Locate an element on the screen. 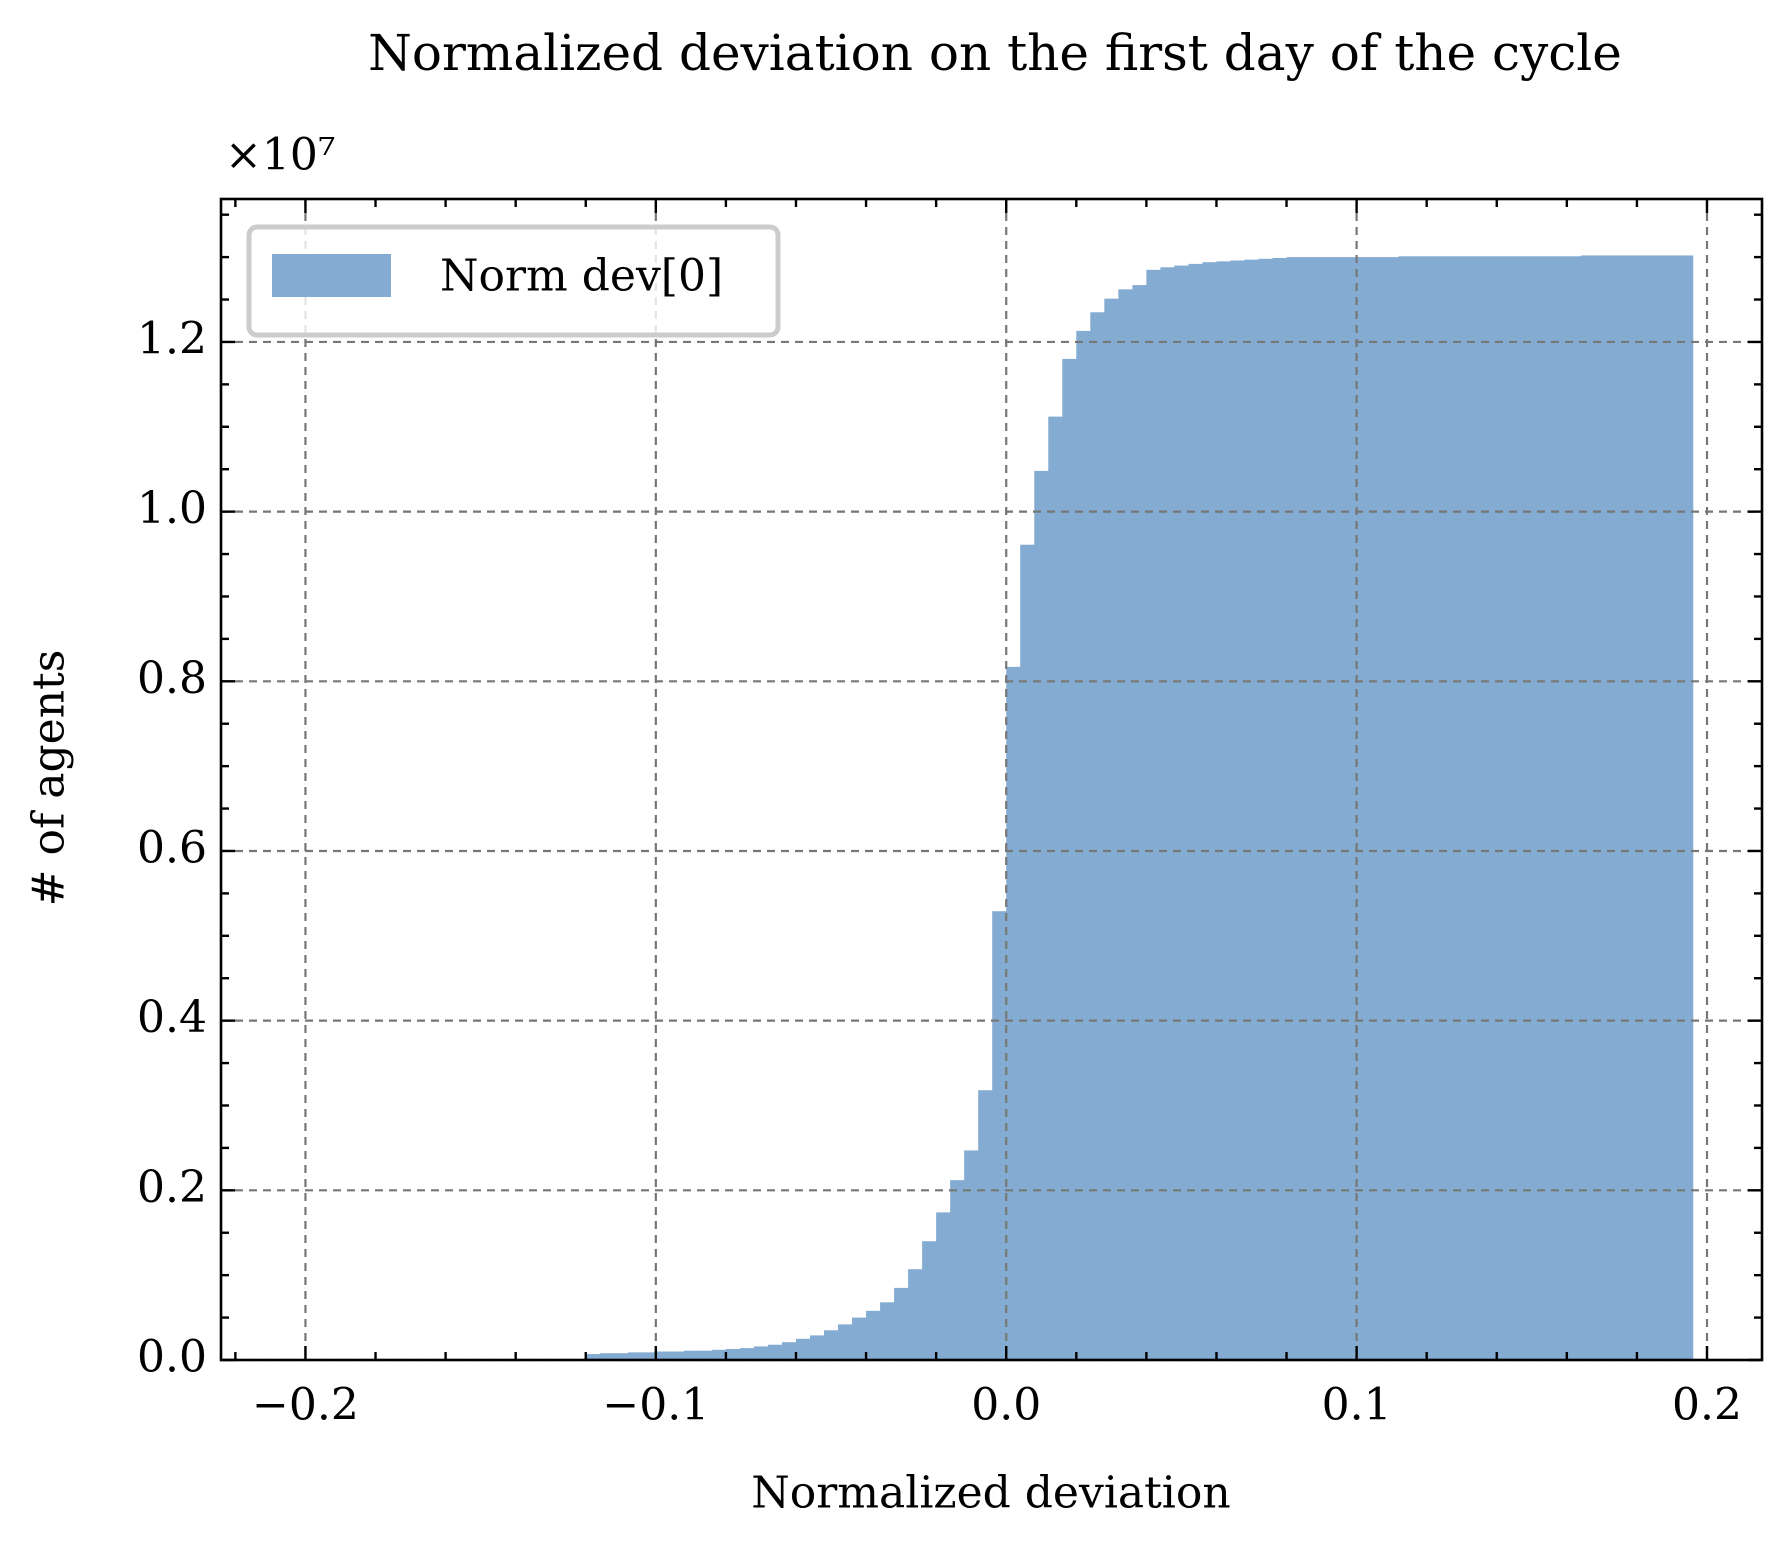 The width and height of the screenshot is (1784, 1548). x-tick-label: 0.1 is located at coordinates (1357, 1405).